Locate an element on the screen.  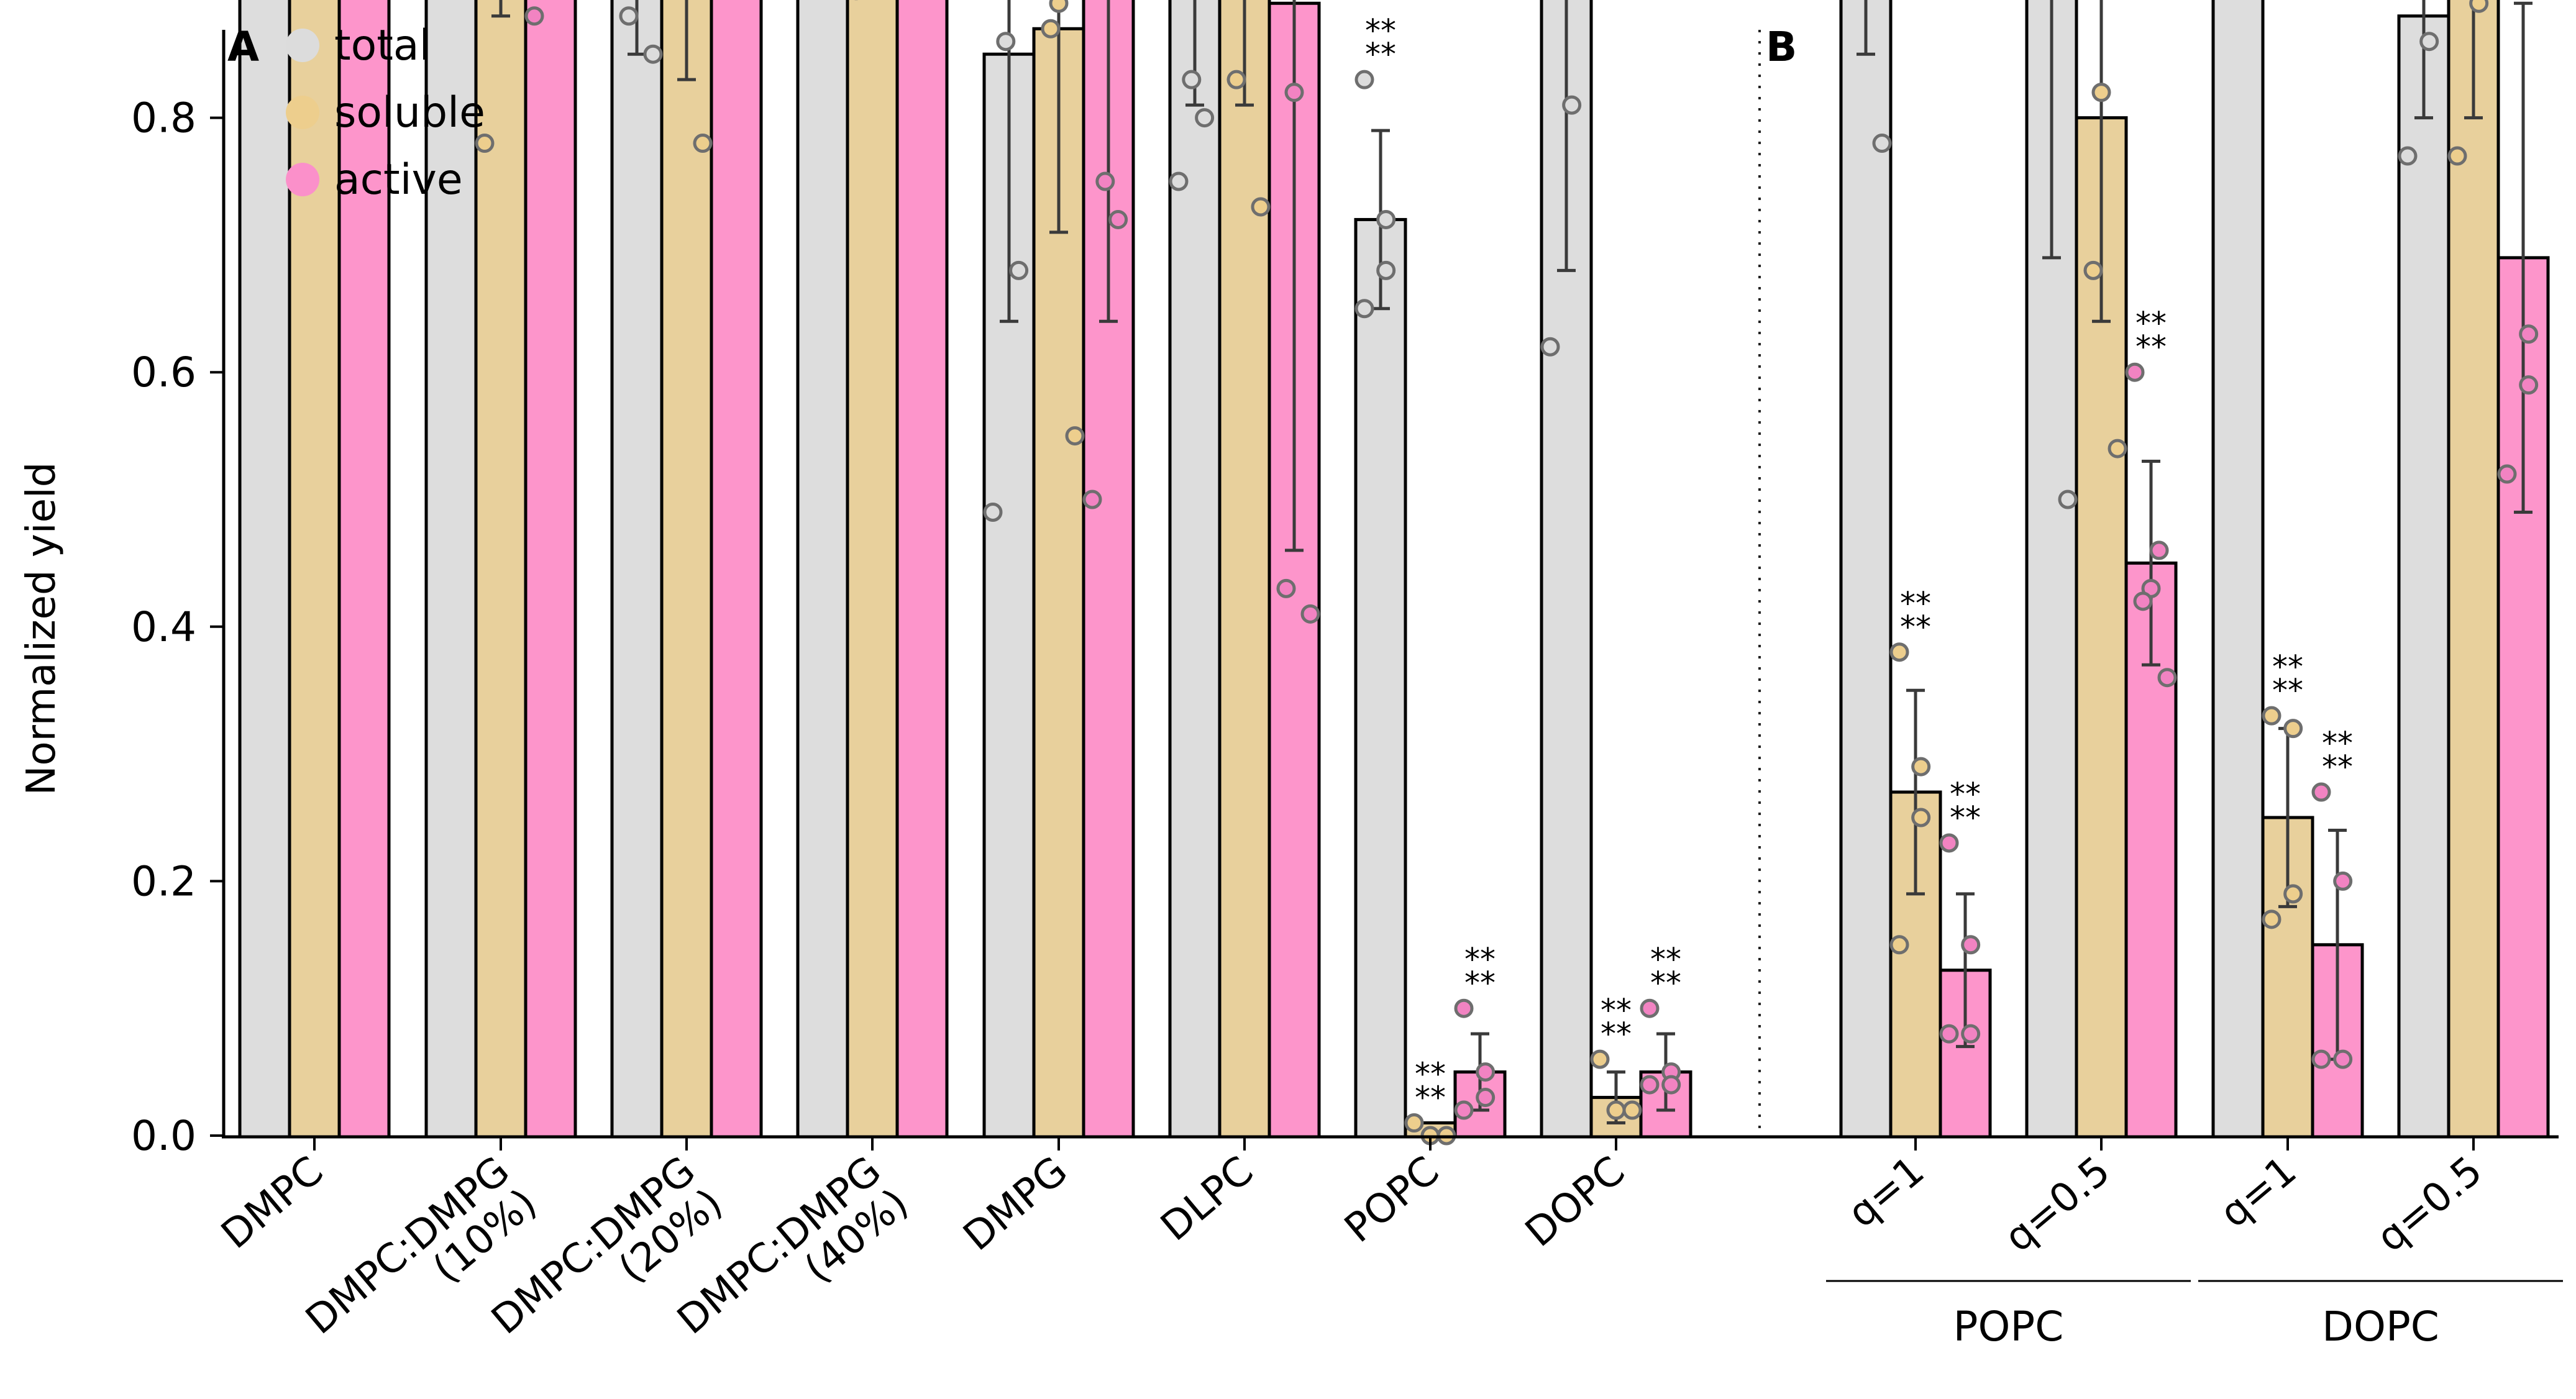
y-tick-label: 0.0 is located at coordinates (163, 1136).